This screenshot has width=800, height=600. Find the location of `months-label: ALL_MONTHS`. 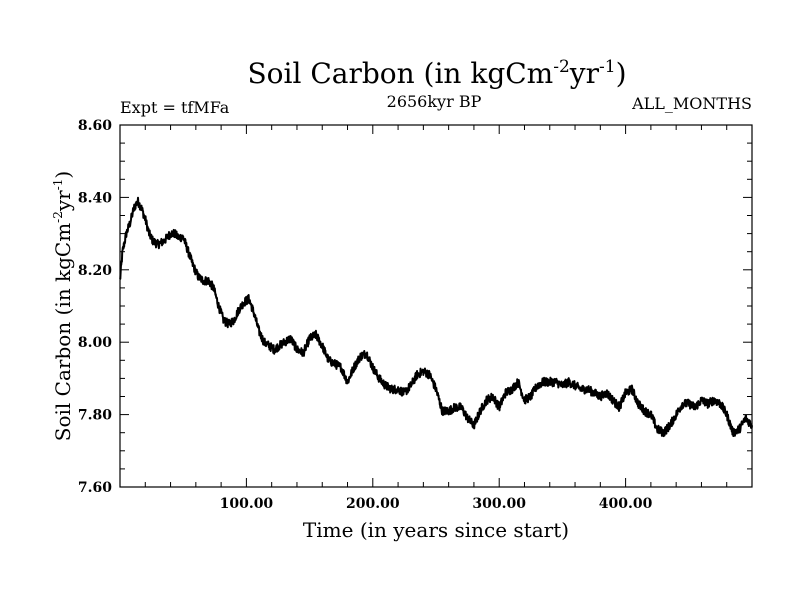

months-label: ALL_MONTHS is located at coordinates (691, 103).